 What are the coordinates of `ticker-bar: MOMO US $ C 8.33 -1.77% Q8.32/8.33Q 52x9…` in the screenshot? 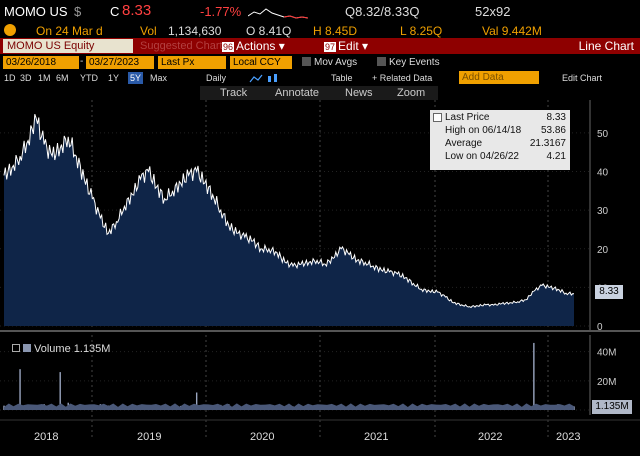 It's located at (320, 13).